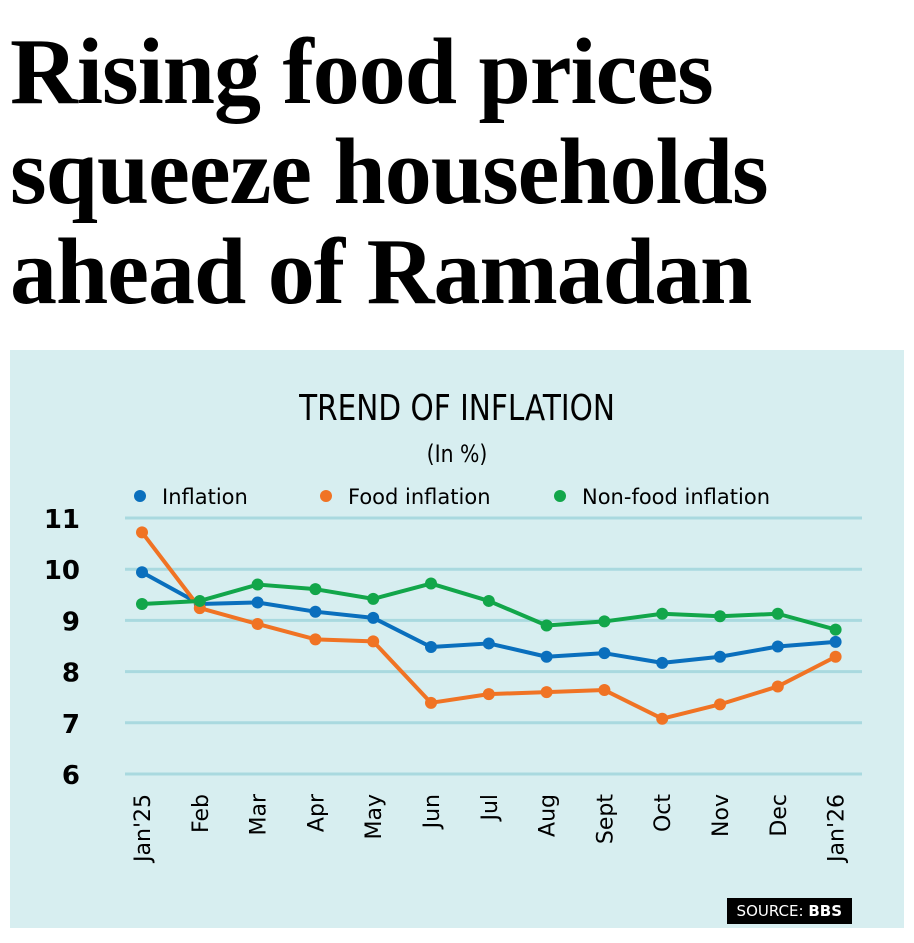  I want to click on x-tick-label: Apr, so click(316, 812).